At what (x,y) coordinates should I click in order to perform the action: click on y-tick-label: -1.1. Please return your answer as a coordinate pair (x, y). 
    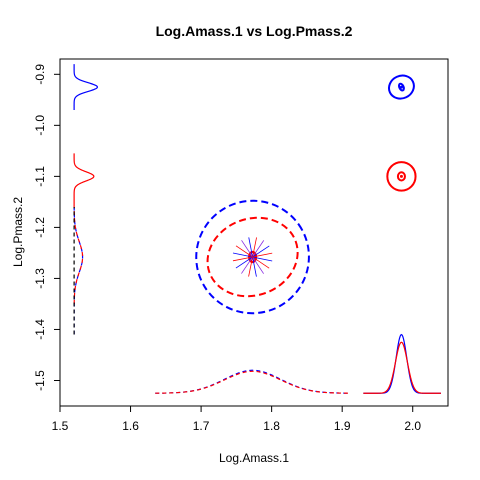
    Looking at the image, I should click on (40, 176).